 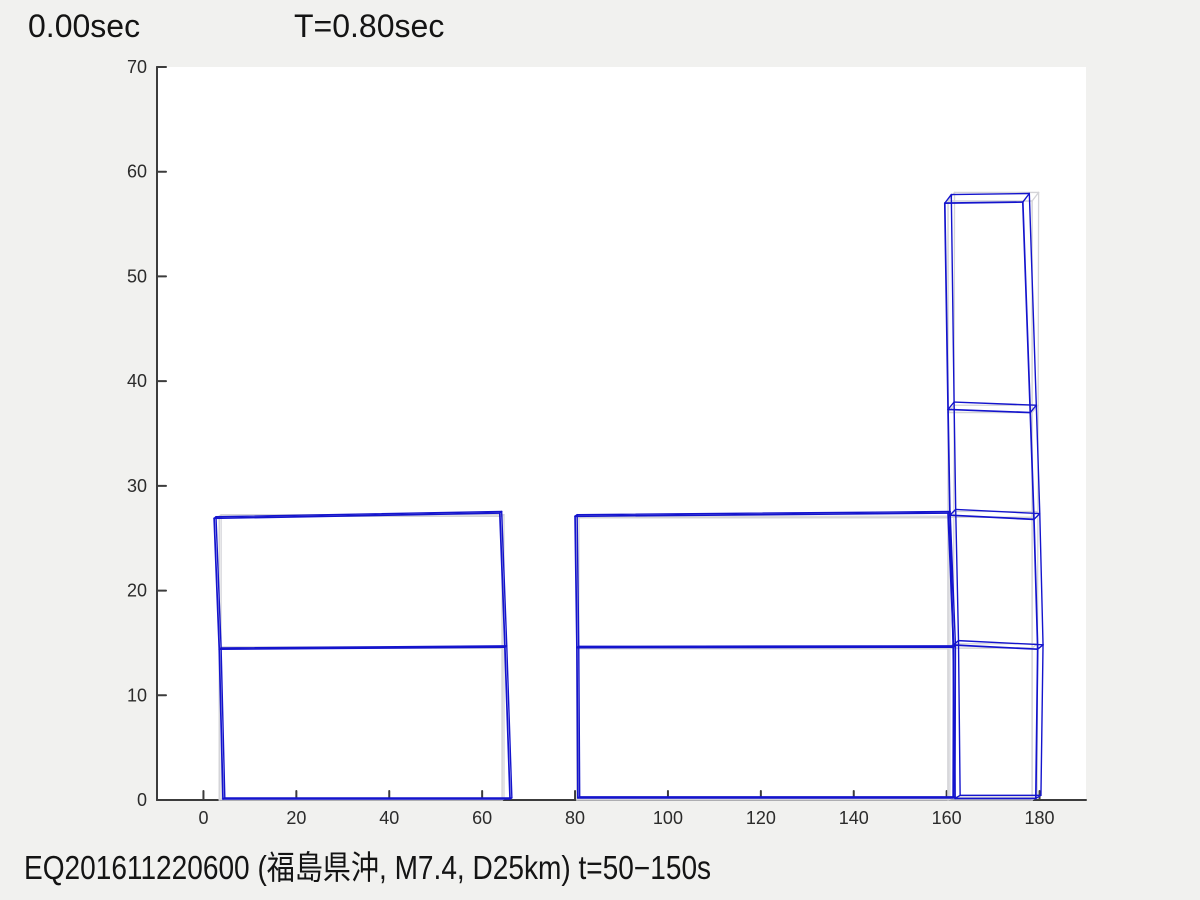 I want to click on x-tick-label: 0, so click(x=203, y=818).